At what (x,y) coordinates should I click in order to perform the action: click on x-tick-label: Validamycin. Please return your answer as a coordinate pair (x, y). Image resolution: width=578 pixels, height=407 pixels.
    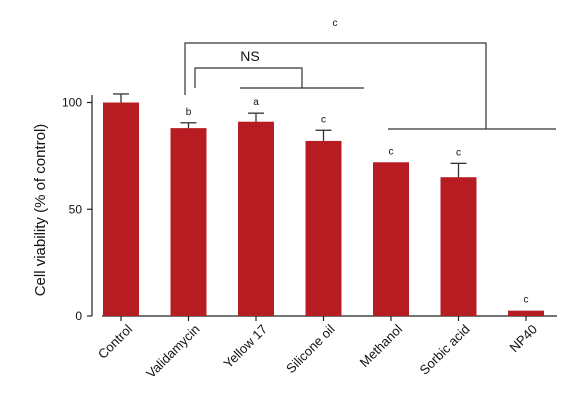
    Looking at the image, I should click on (172, 351).